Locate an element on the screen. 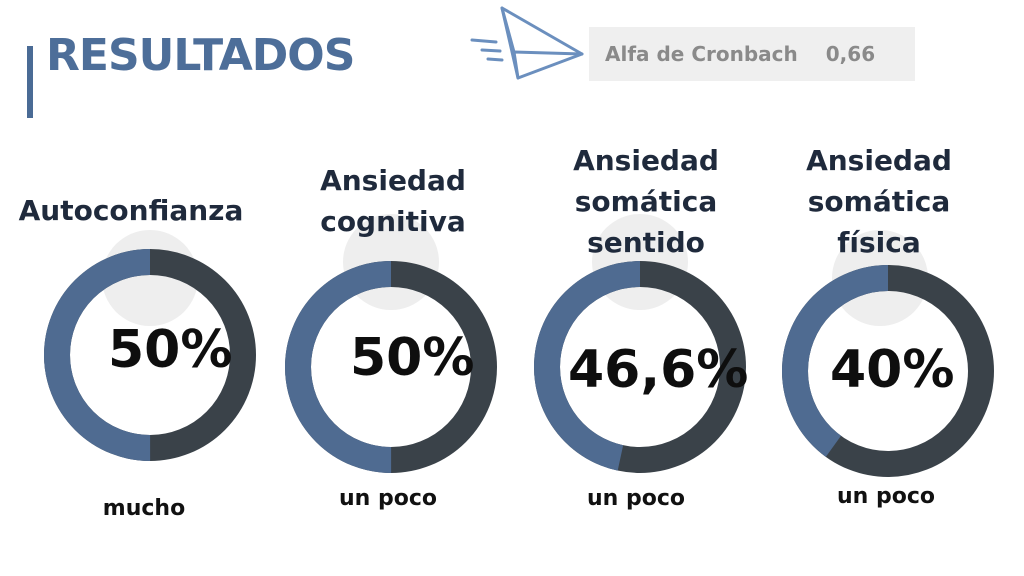 This screenshot has height=576, width=1024. chart-heading-2: Ansiedad cognitiva is located at coordinates (393, 201).